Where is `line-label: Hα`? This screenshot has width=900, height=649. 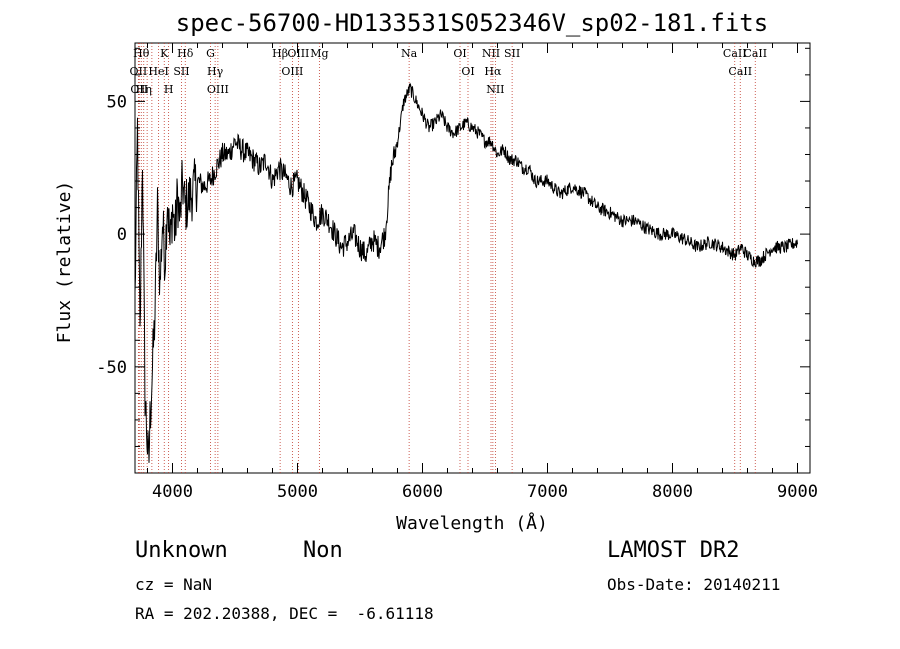
line-label: Hα is located at coordinates (493, 71).